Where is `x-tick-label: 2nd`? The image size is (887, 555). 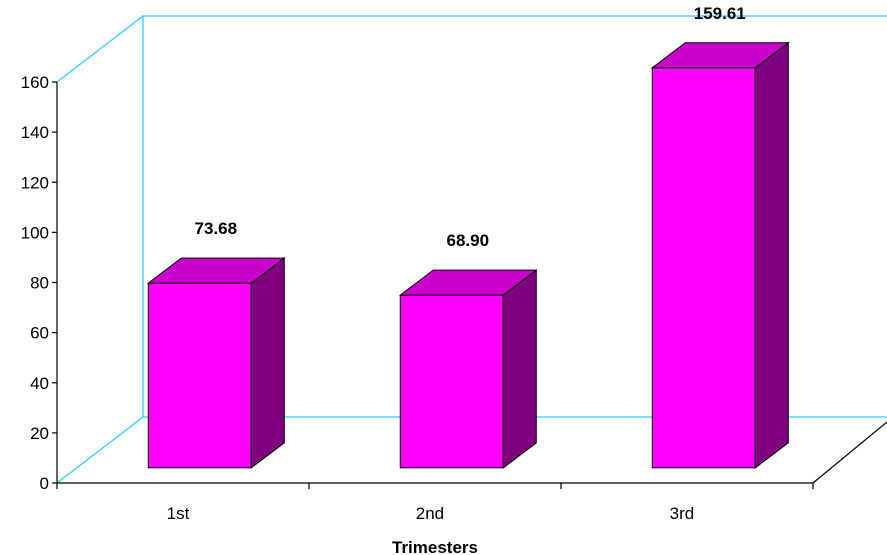
x-tick-label: 2nd is located at coordinates (430, 513).